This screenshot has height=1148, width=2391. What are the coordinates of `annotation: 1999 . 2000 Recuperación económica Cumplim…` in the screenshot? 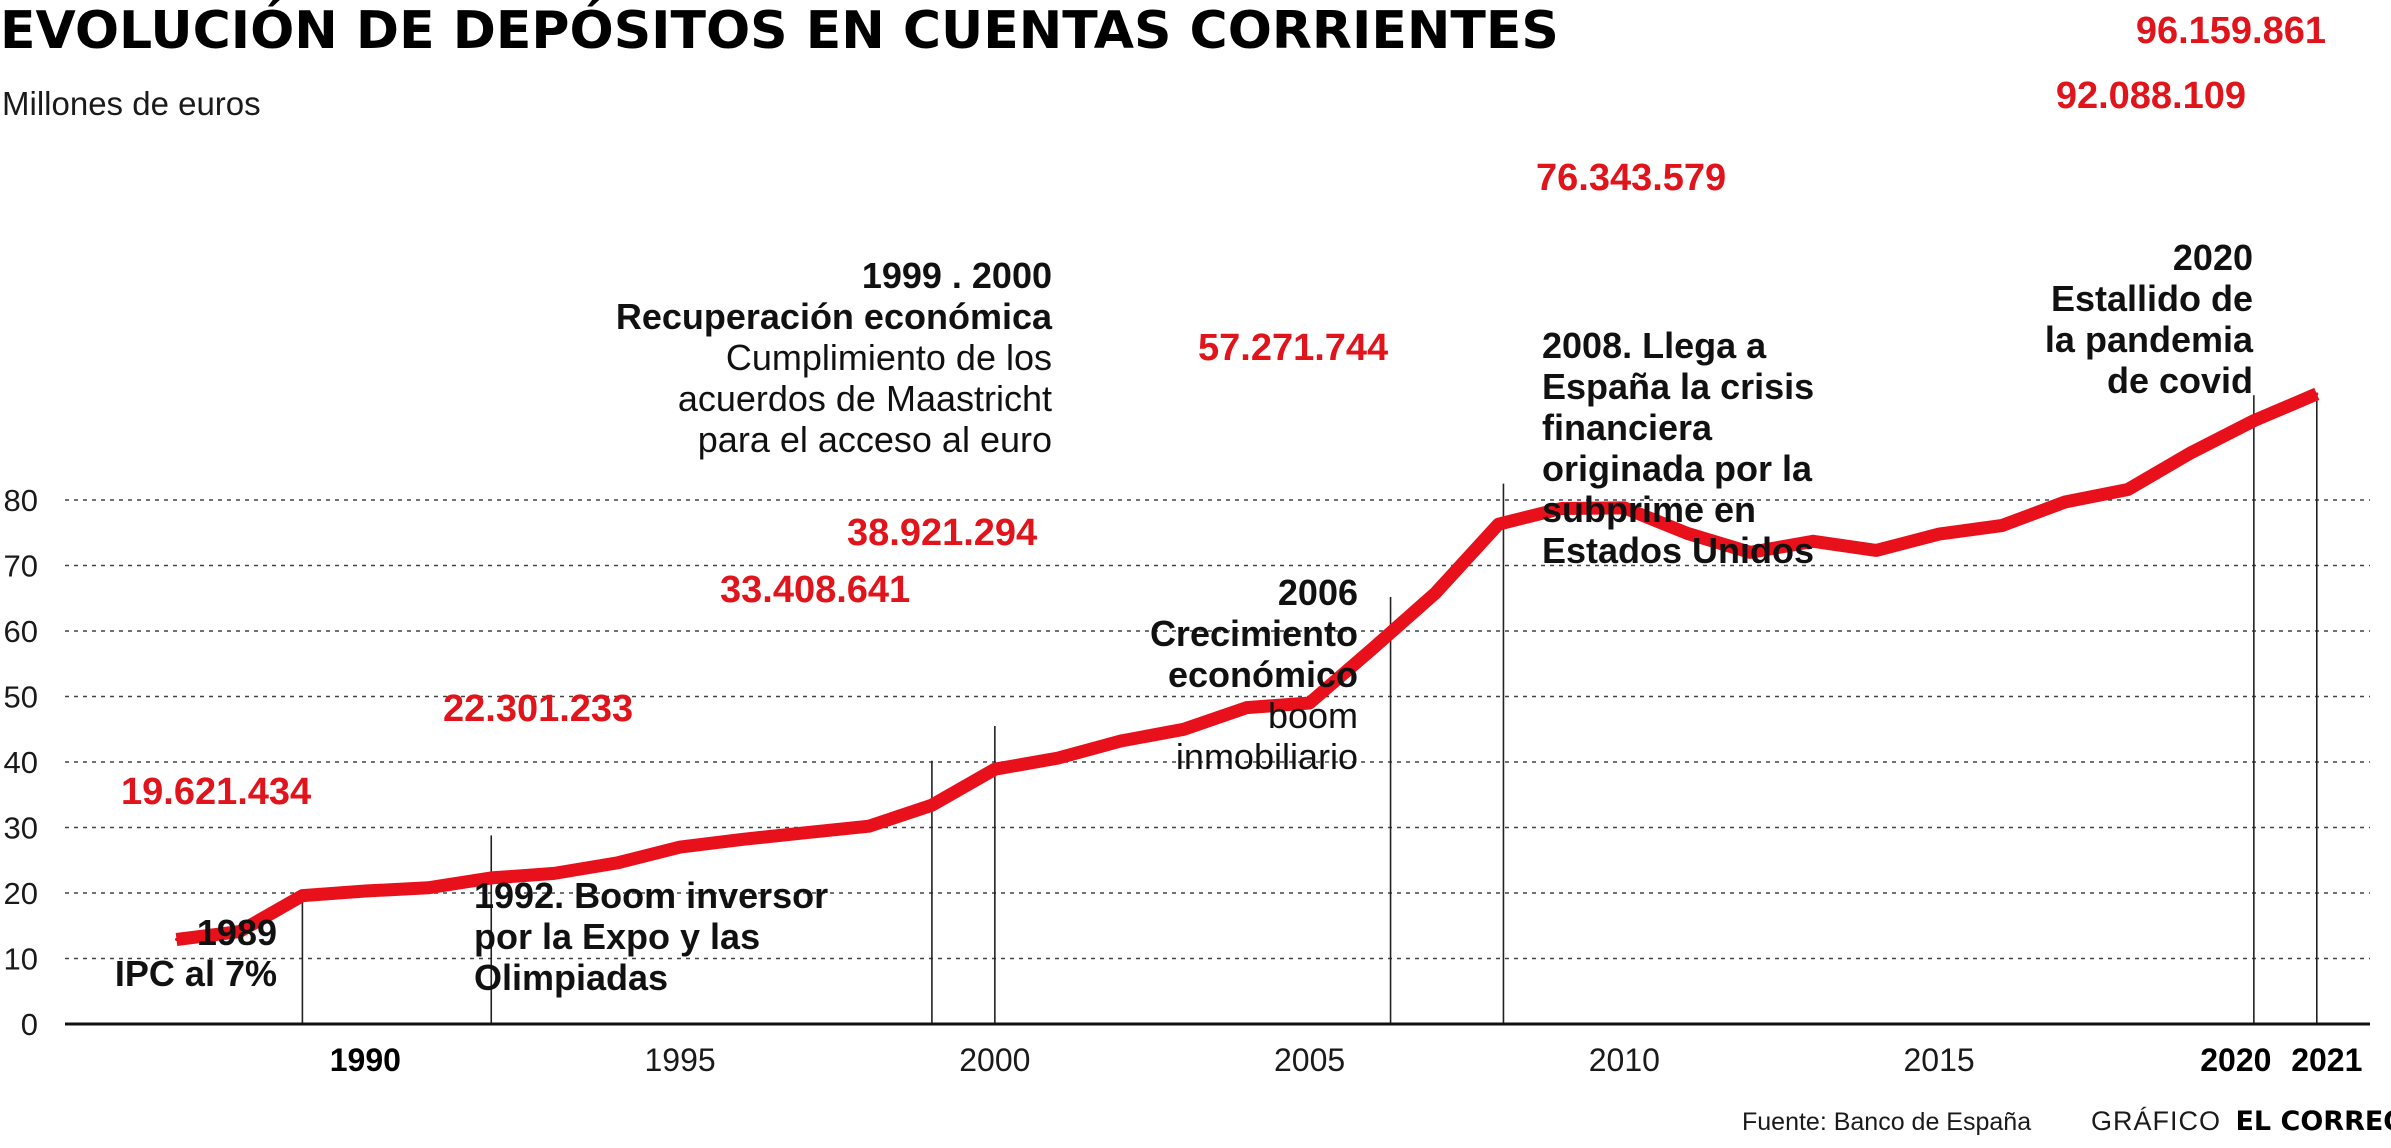 It's located at (834, 357).